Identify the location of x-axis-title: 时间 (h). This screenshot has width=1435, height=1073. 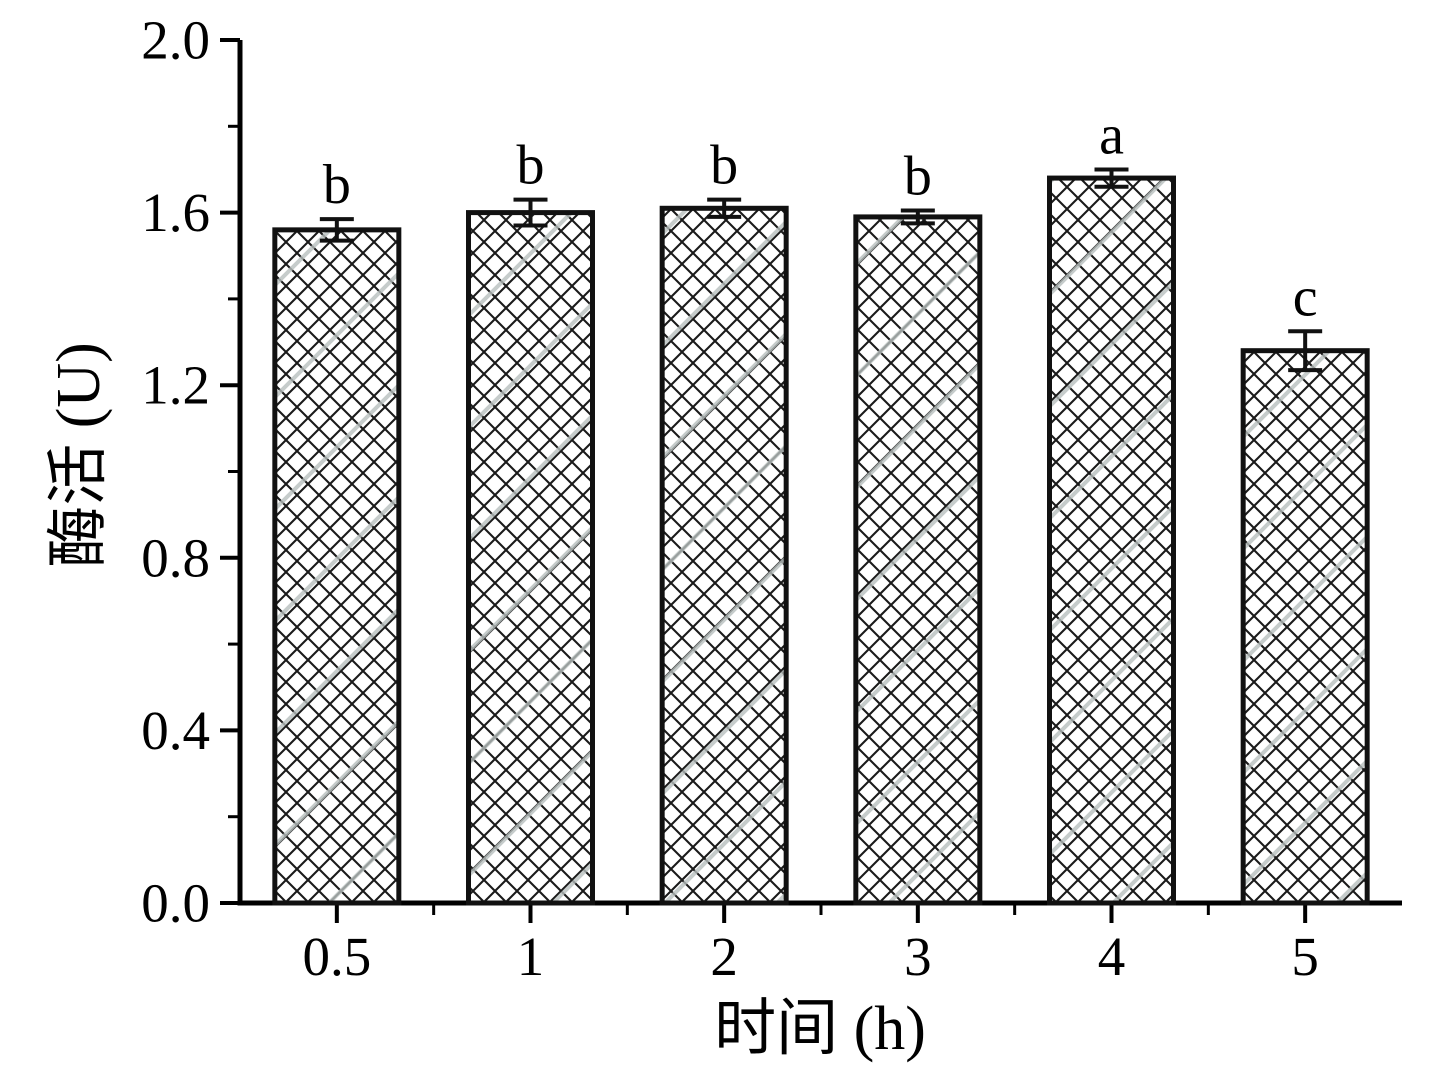
(820, 1029).